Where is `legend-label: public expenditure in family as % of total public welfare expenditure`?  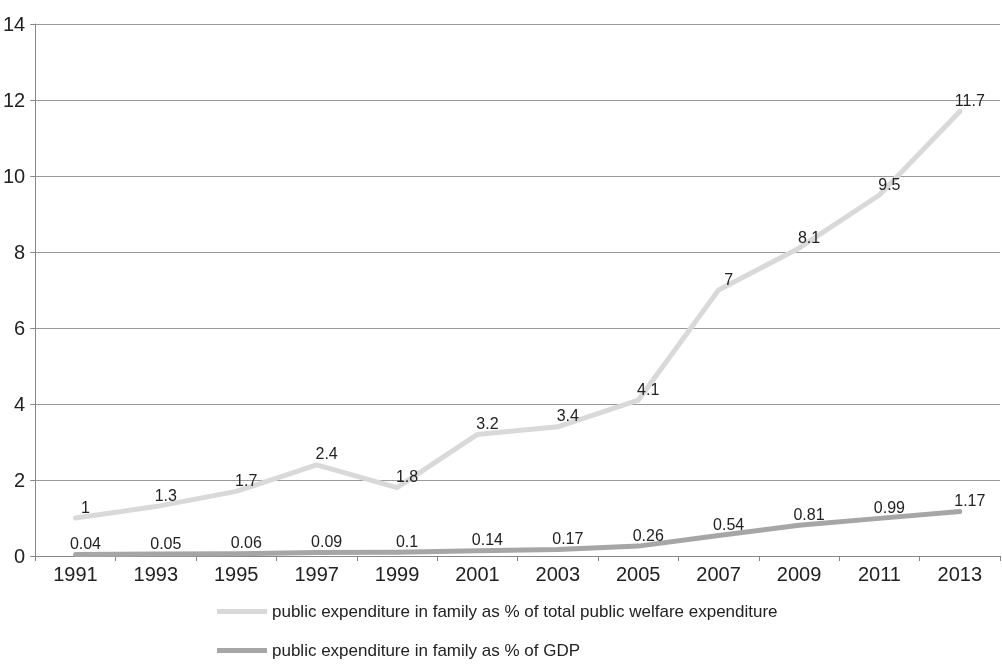
legend-label: public expenditure in family as % of total public welfare expenditure is located at coordinates (525, 611).